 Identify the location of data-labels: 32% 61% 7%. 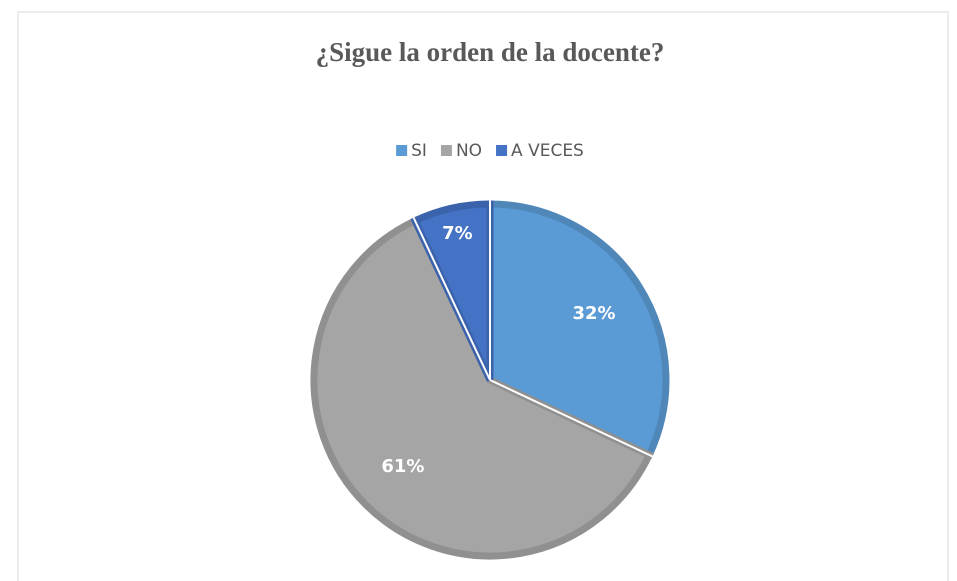
(498, 350).